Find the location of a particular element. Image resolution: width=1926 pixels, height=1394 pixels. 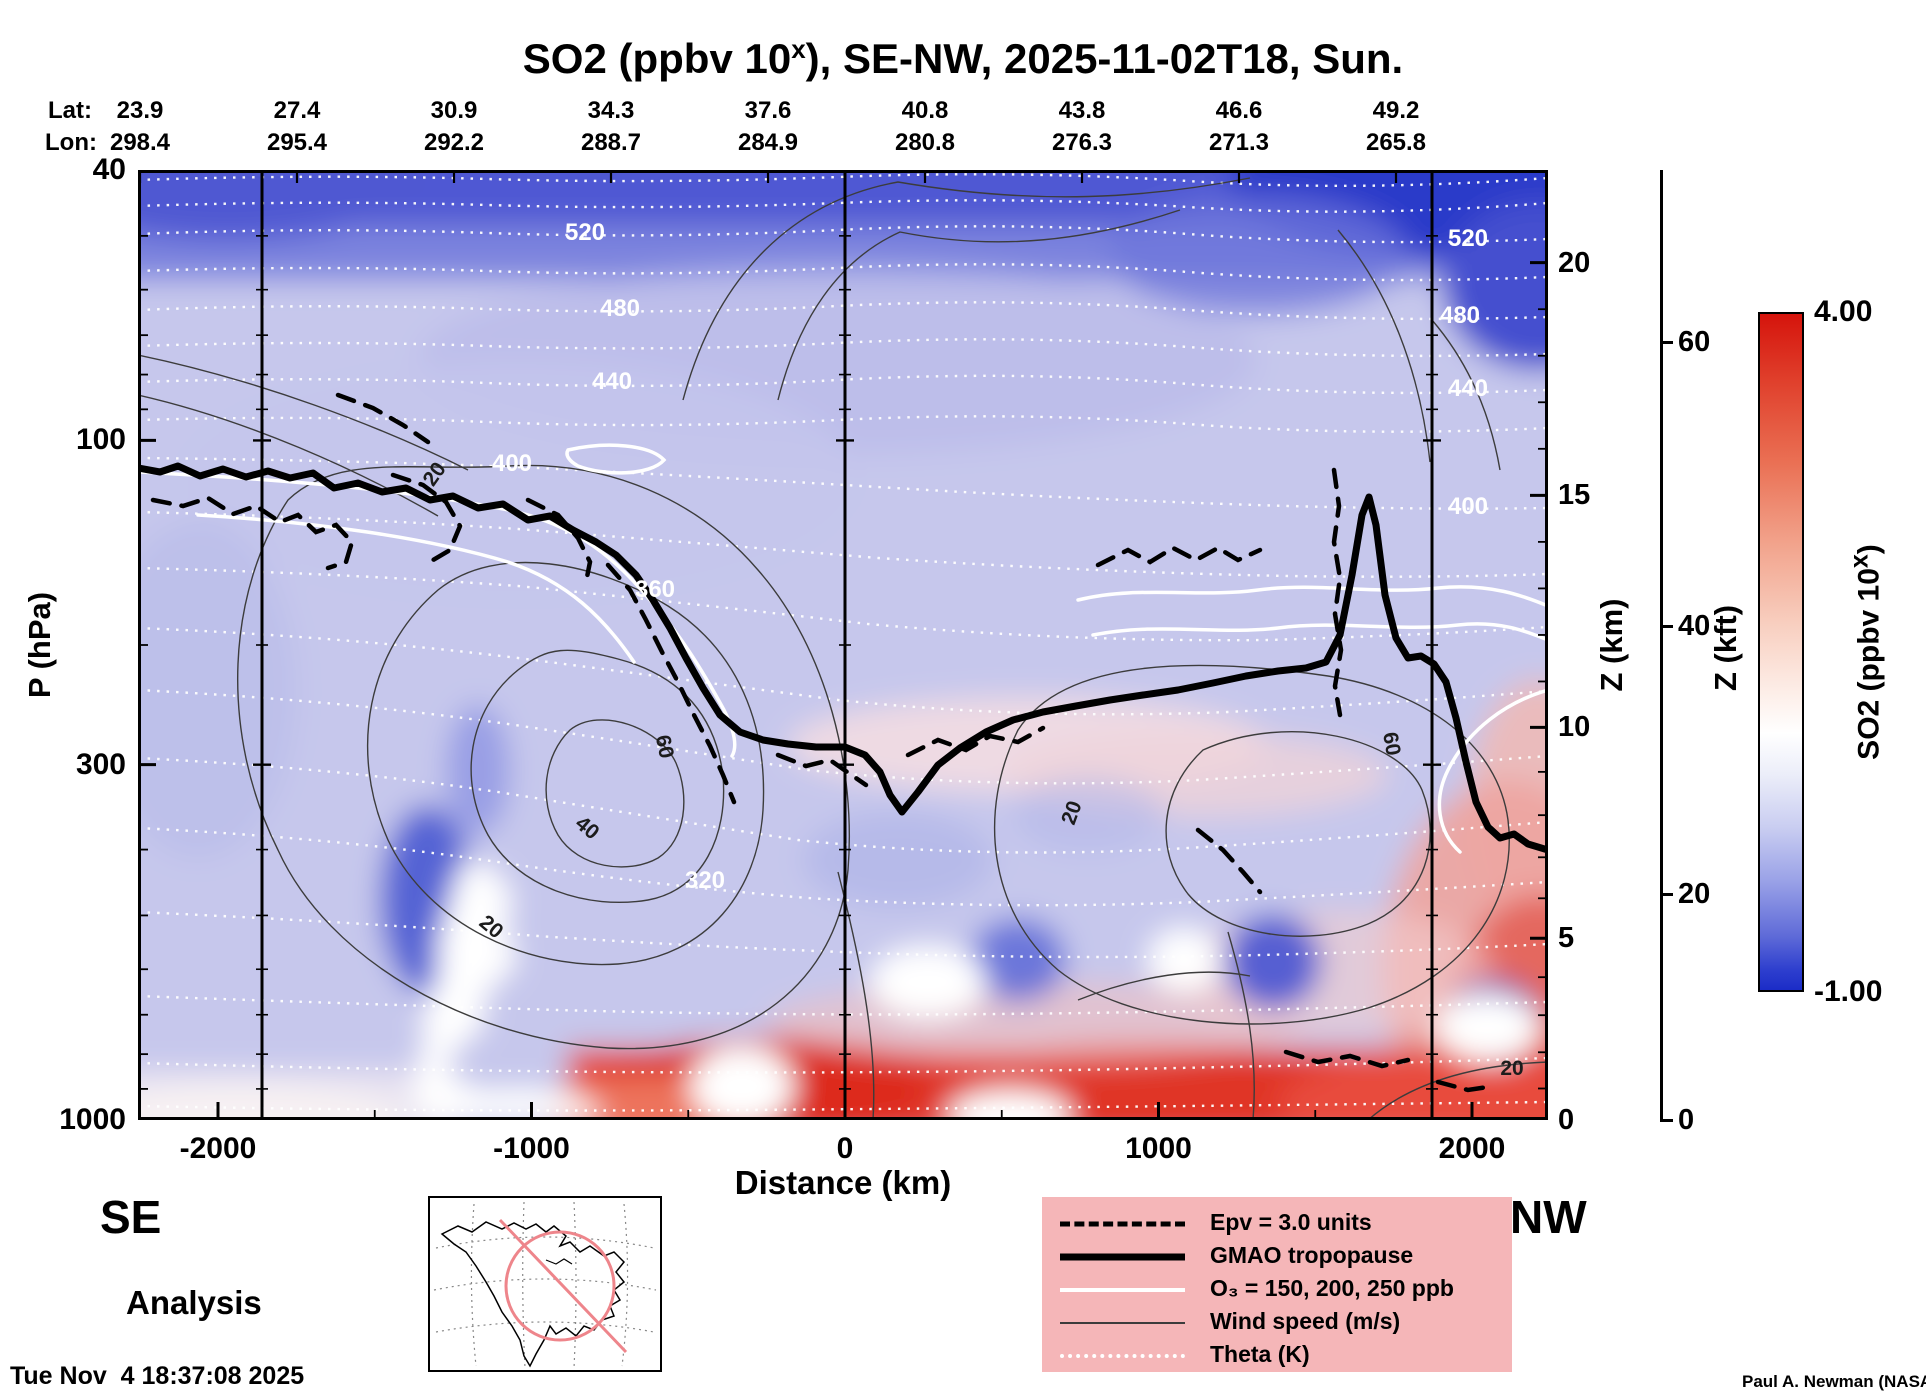

lon-value: 288.7 is located at coordinates (611, 142).